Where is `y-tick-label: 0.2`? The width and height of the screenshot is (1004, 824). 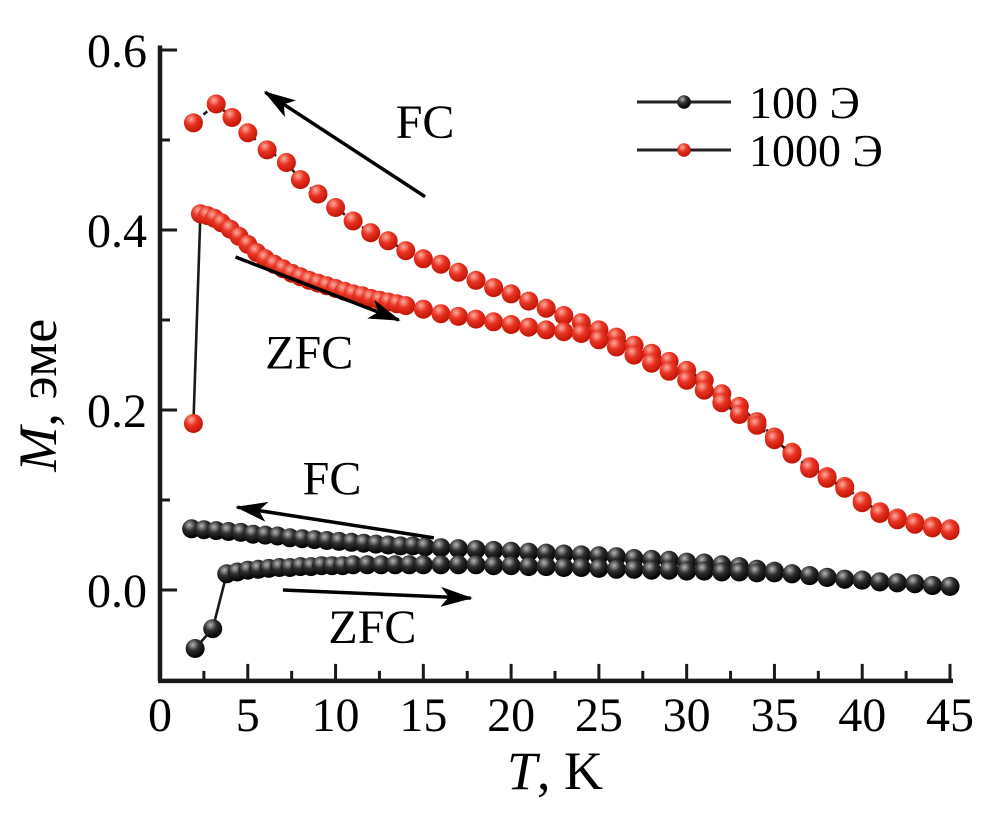
y-tick-label: 0.2 is located at coordinates (117, 411).